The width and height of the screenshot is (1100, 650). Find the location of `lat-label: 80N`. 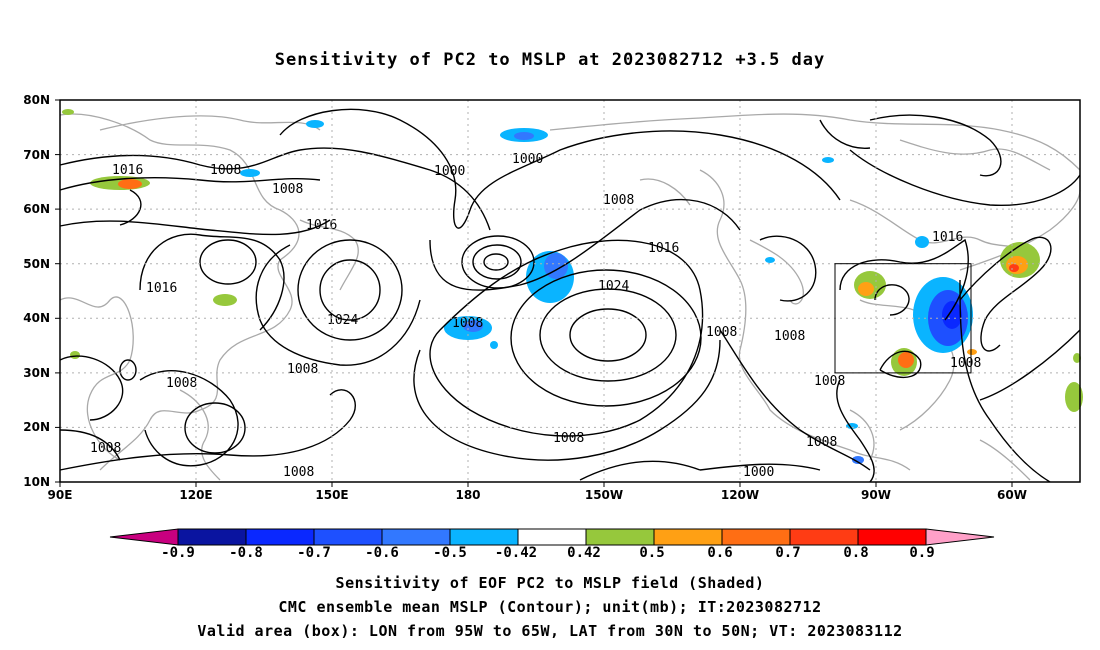

lat-label: 80N is located at coordinates (36, 100).